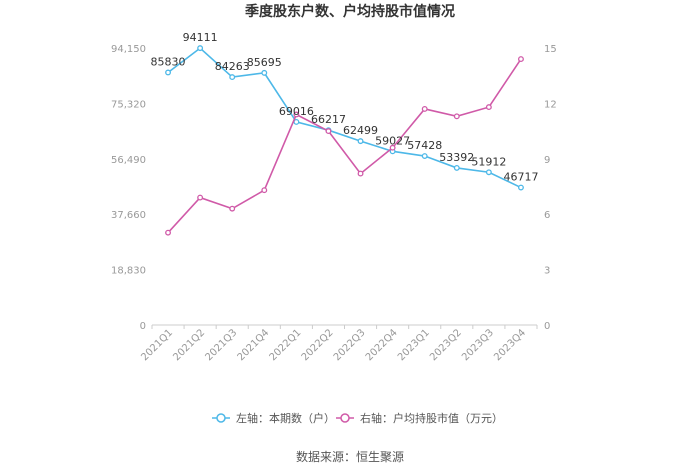 Image resolution: width=700 pixels, height=473 pixels. What do you see at coordinates (446, 345) in the screenshot?
I see `x-tick-label: 2023Q2` at bounding box center [446, 345].